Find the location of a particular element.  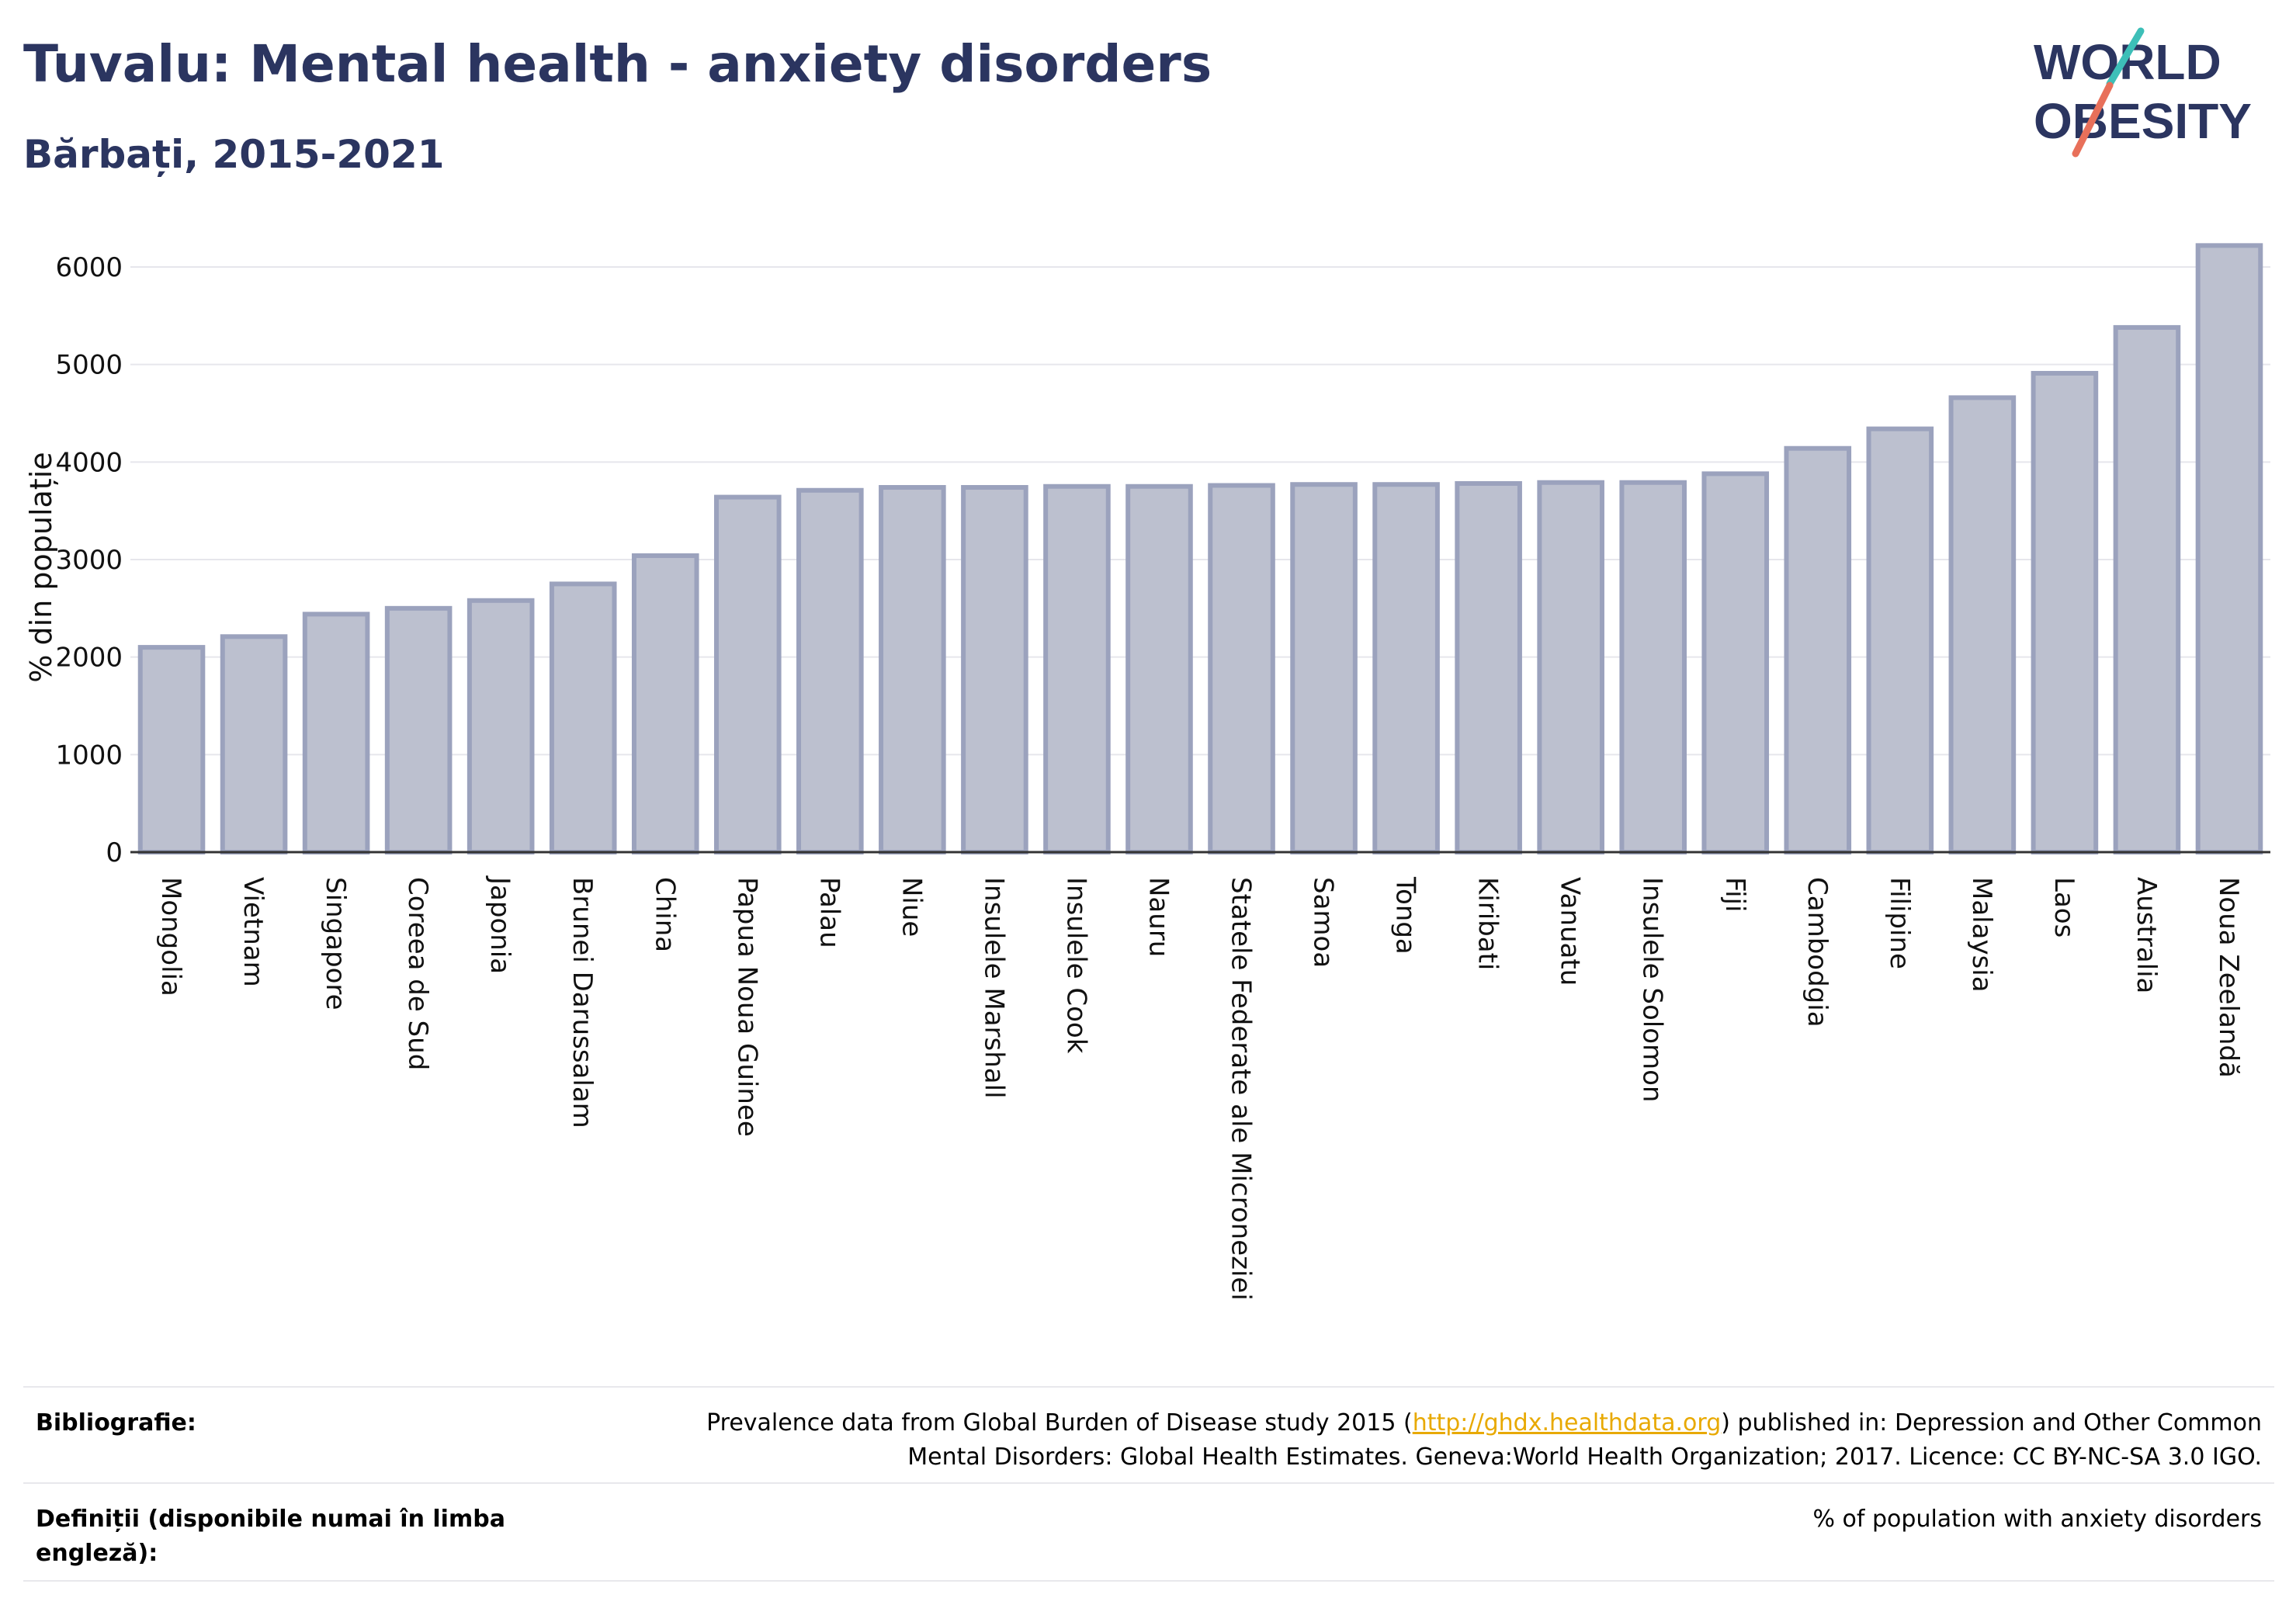

x-tick-label: Nauru is located at coordinates (1158, 917).